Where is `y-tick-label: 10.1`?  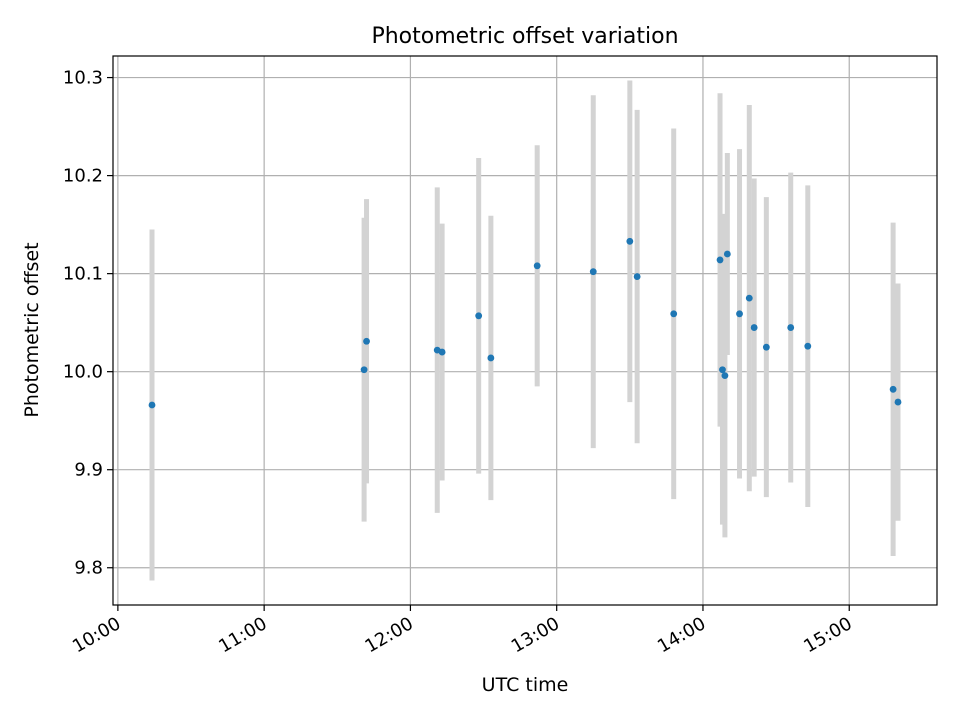
y-tick-label: 10.1 is located at coordinates (83, 274).